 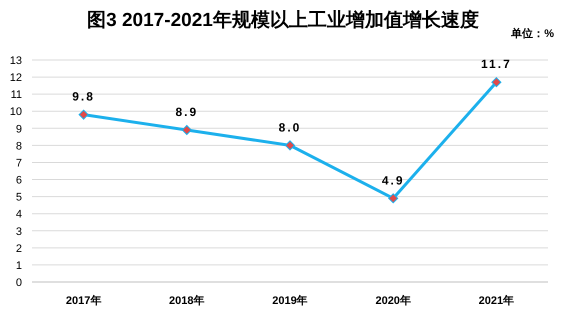 I want to click on y-tick-label: 13, so click(x=16, y=61).